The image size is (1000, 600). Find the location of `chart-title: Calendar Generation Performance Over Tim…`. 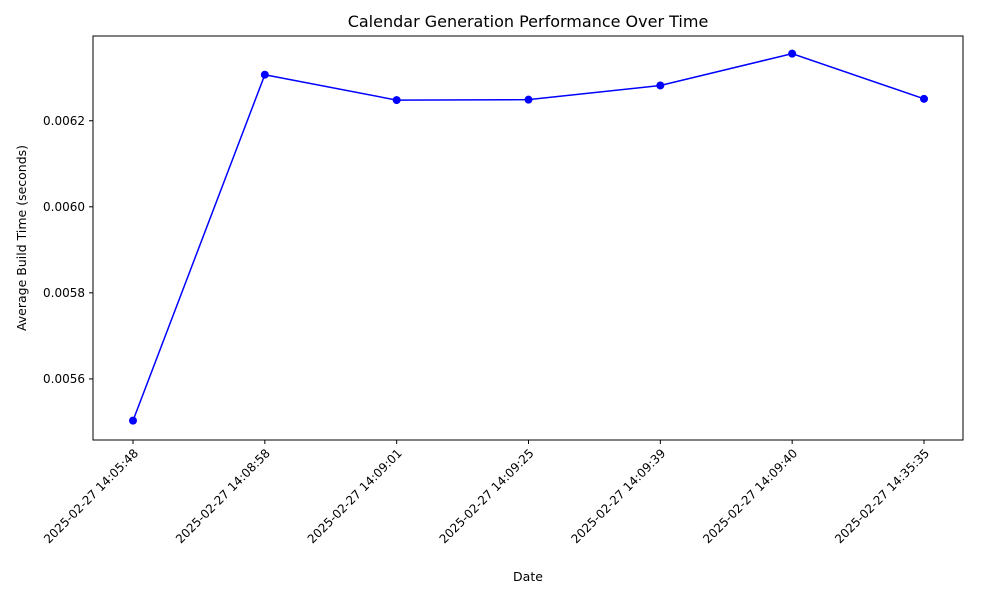

chart-title: Calendar Generation Performance Over Tim… is located at coordinates (528, 21).